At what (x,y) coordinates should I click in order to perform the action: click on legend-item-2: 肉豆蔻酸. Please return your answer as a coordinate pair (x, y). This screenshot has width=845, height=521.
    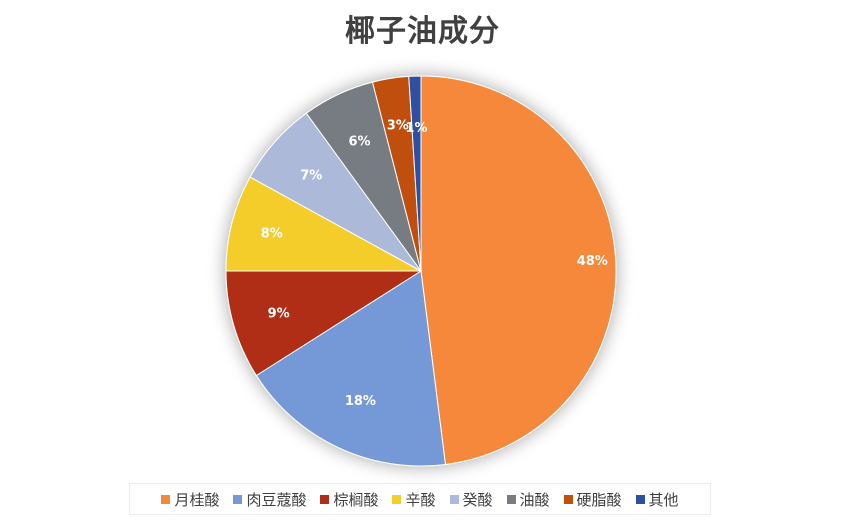
    Looking at the image, I should click on (269, 499).